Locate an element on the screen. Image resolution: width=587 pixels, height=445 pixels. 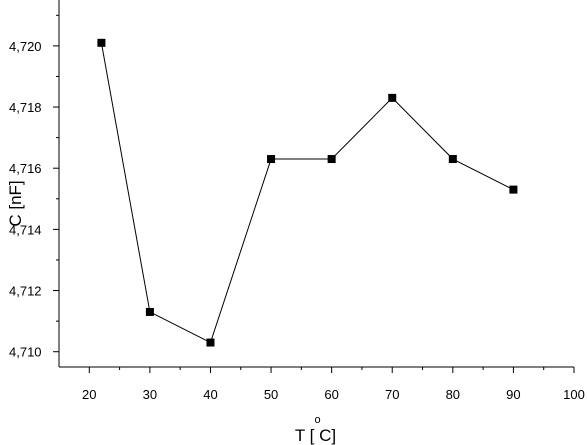
x-tick-label: 50 is located at coordinates (271, 394).